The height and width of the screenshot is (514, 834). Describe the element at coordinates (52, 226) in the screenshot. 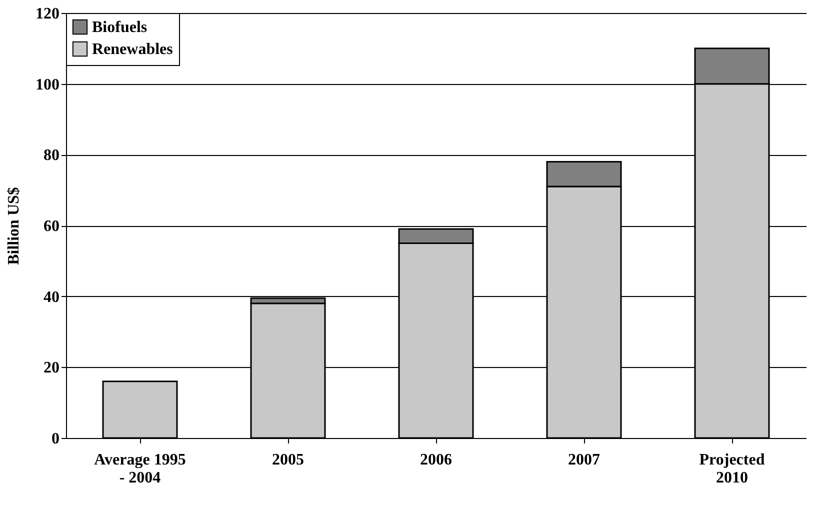

I see `y-tick-label: 60` at that location.